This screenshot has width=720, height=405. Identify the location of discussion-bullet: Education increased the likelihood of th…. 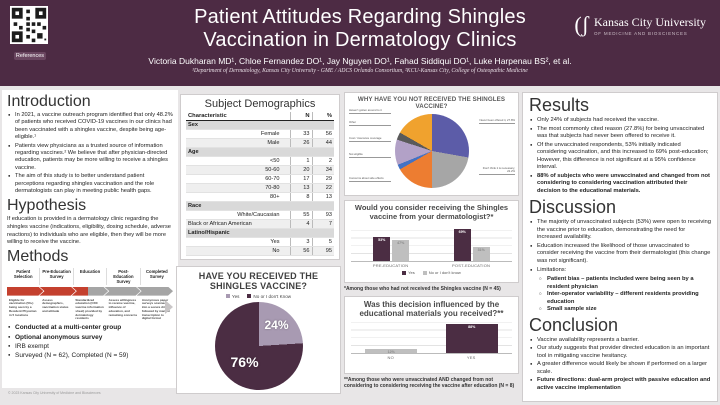
(620, 254).